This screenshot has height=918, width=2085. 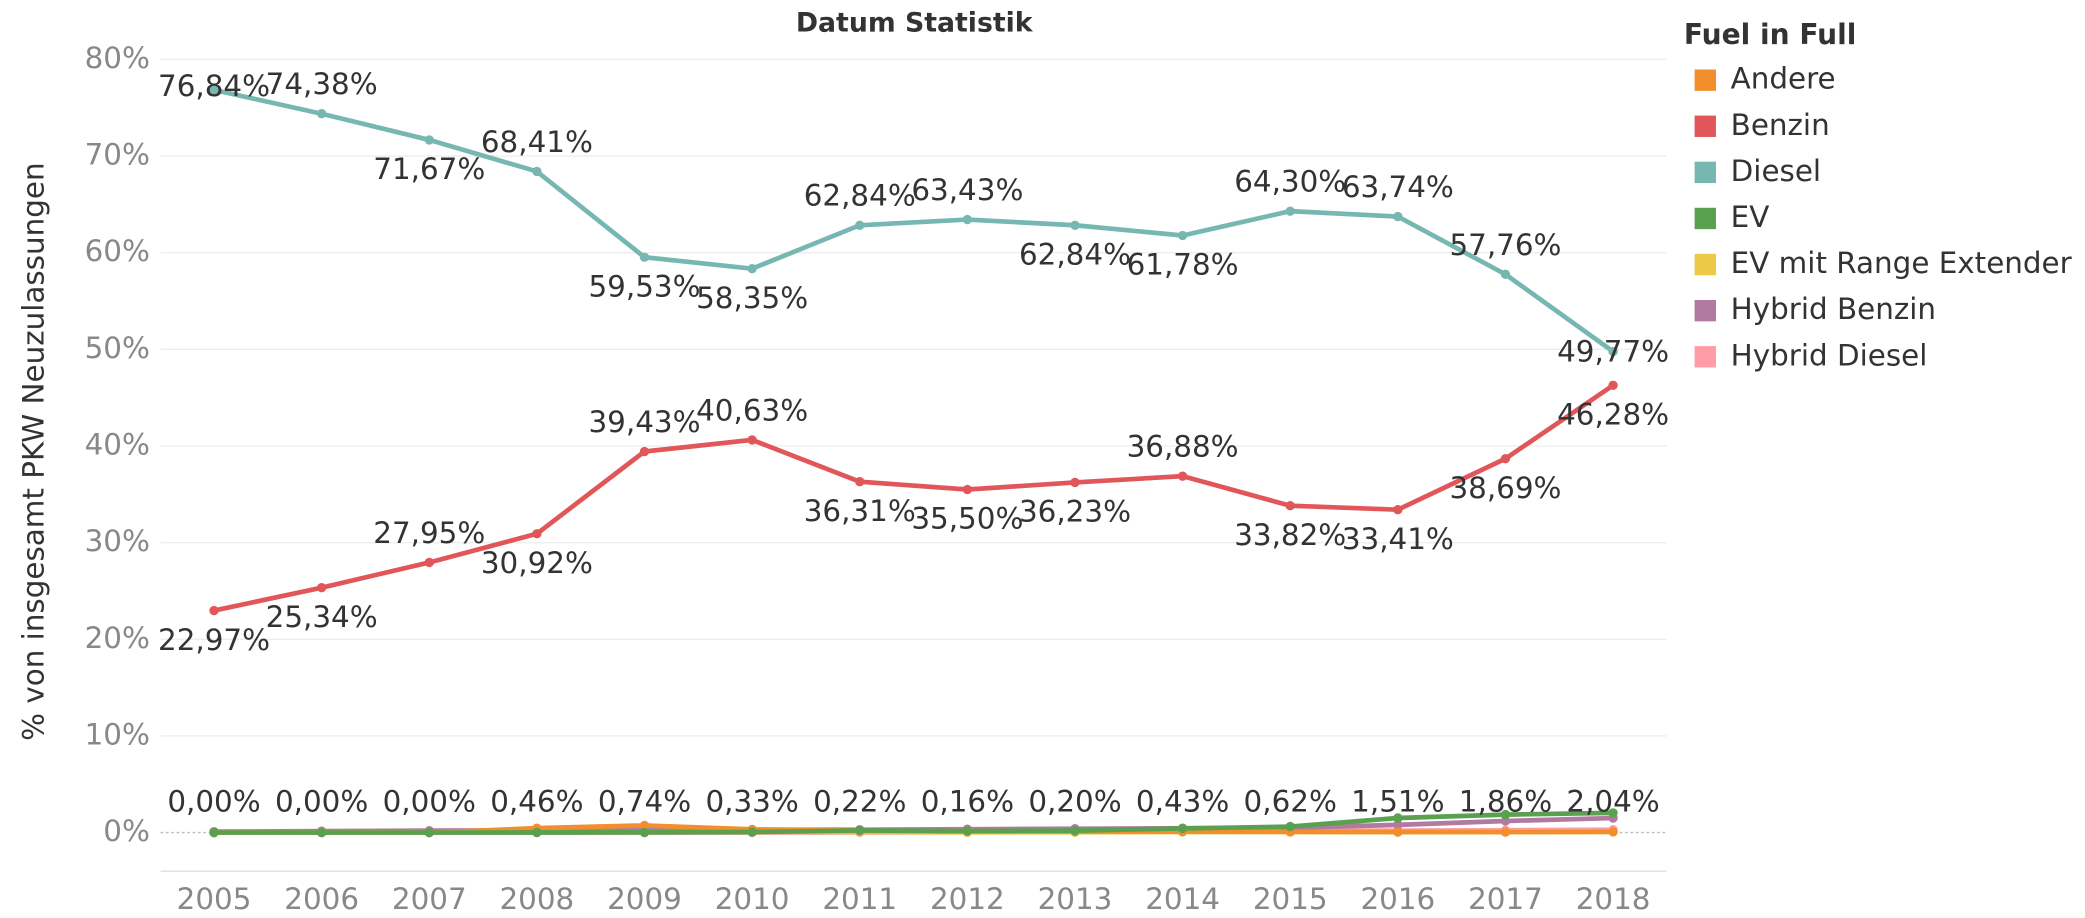 What do you see at coordinates (126, 831) in the screenshot?
I see `y-tick-label: 0%` at bounding box center [126, 831].